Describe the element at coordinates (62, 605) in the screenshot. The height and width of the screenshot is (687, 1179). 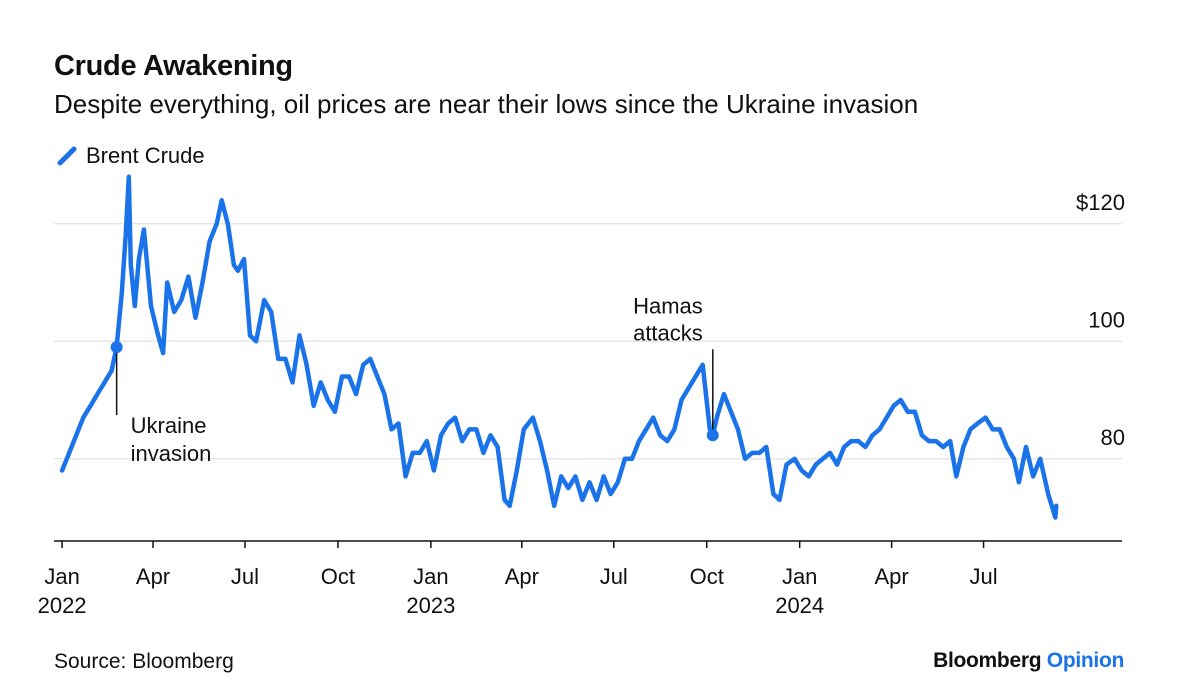
I see `x-tick-year-2022: 2022` at that location.